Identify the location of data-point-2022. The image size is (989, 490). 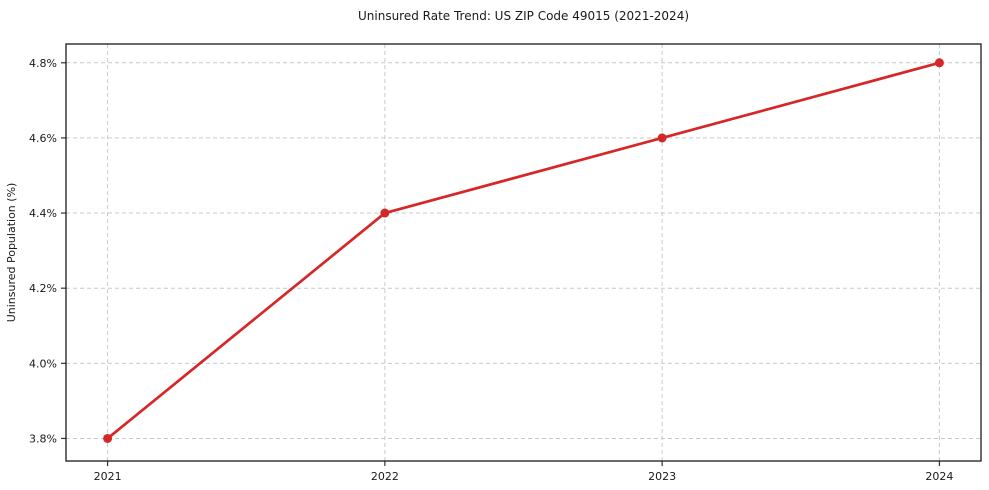
(385, 213).